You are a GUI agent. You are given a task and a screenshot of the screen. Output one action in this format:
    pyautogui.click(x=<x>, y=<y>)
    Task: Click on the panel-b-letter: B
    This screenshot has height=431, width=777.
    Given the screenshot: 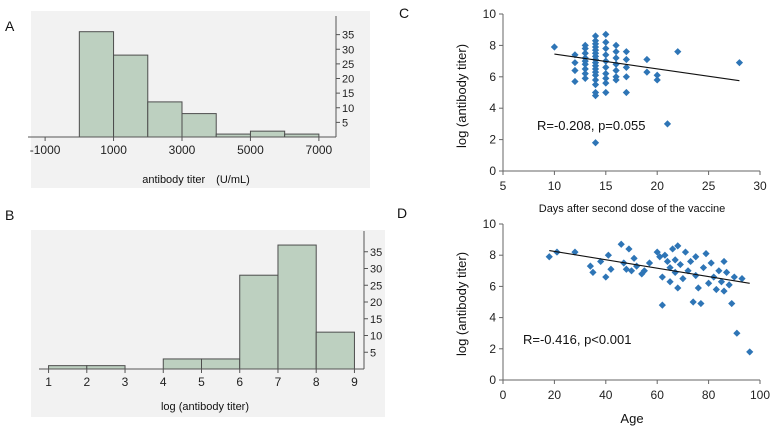 What is the action you would take?
    pyautogui.click(x=9, y=215)
    